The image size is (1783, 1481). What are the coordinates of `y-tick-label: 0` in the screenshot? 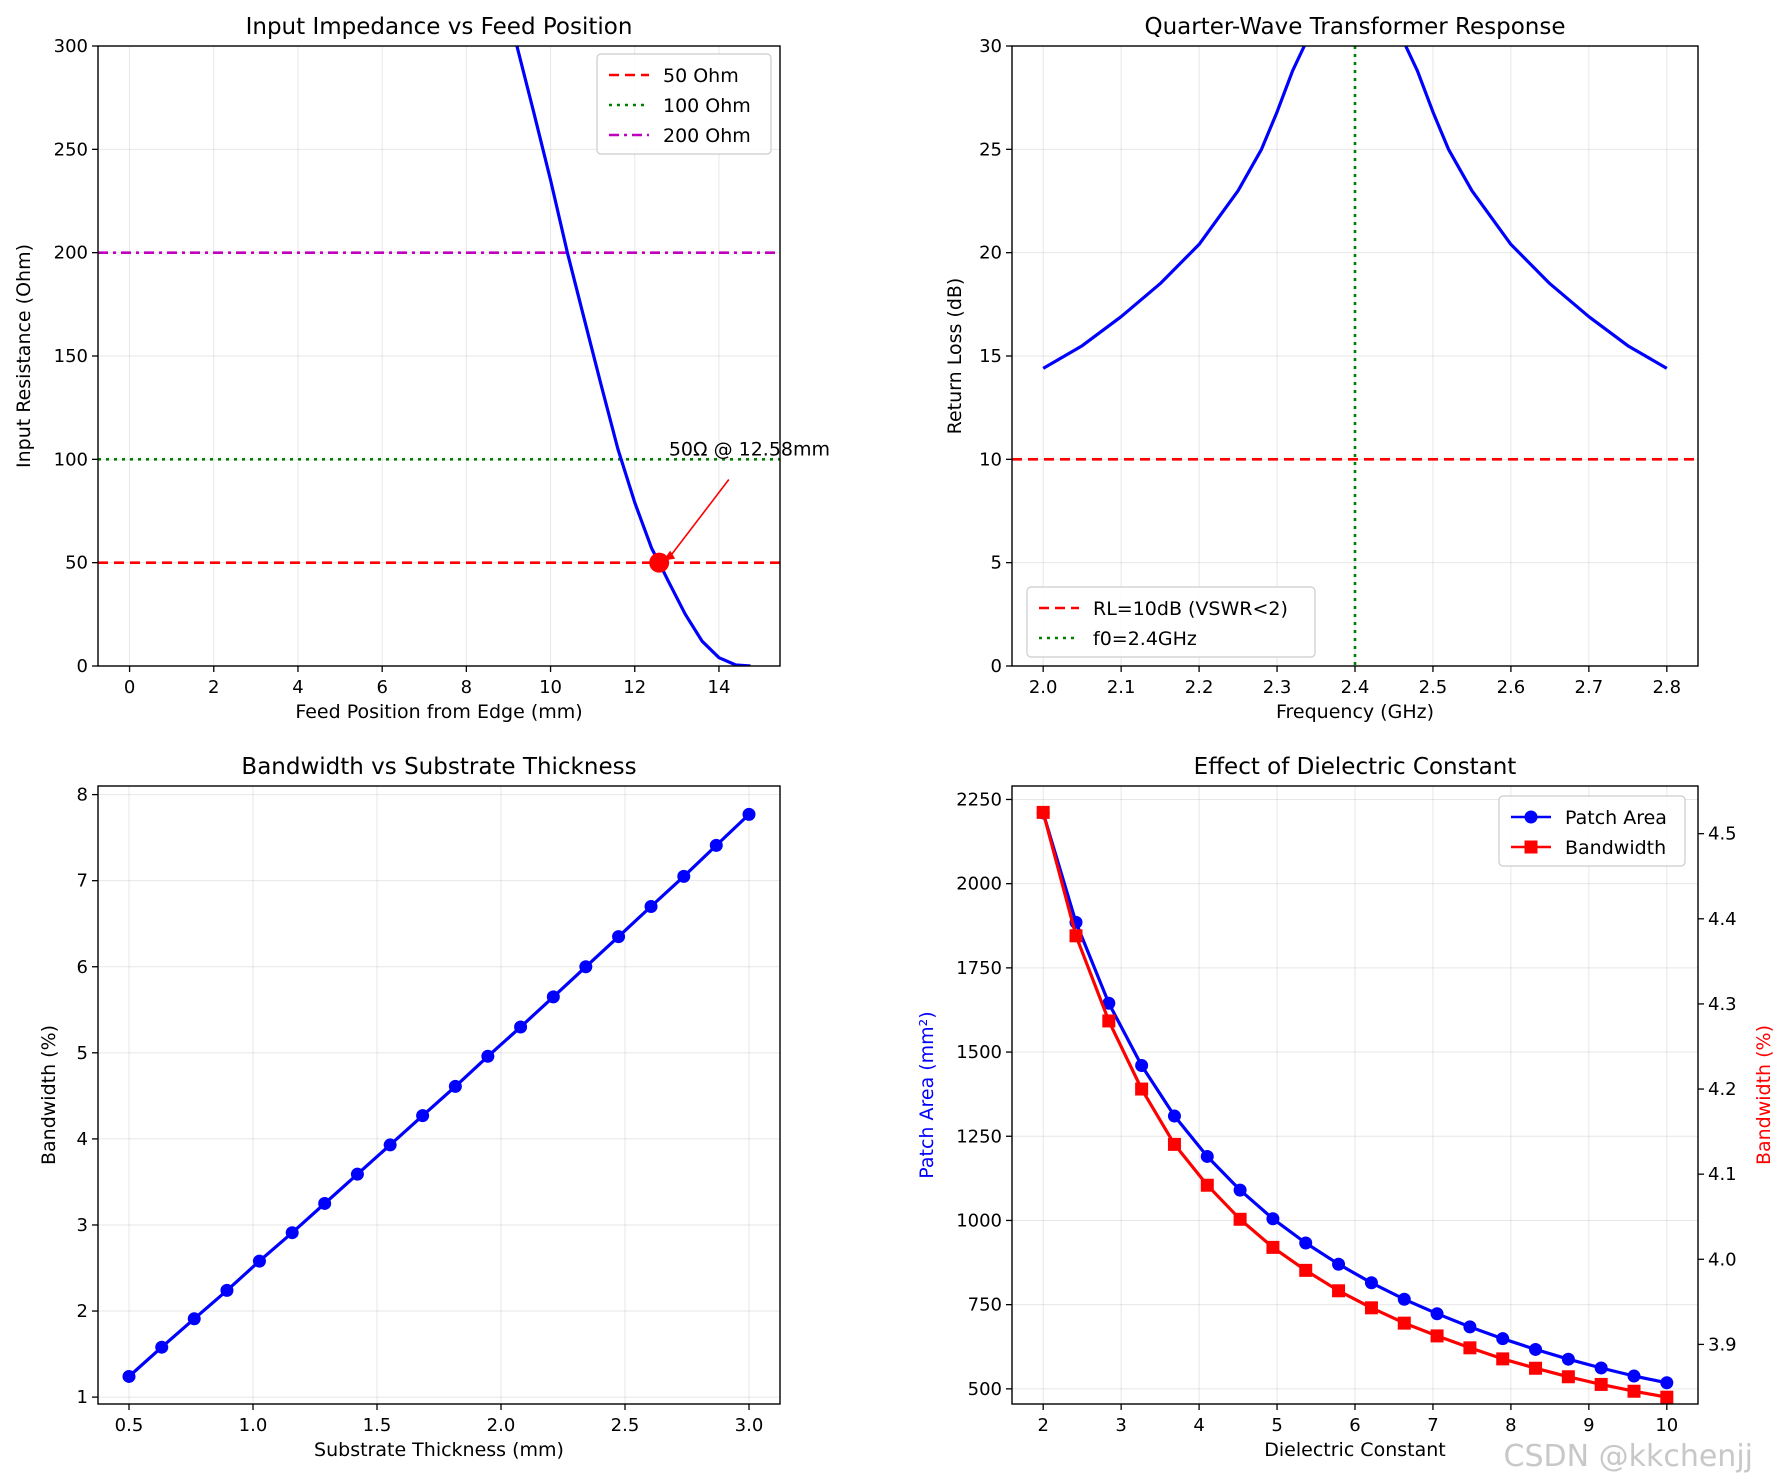 It's located at (996, 666).